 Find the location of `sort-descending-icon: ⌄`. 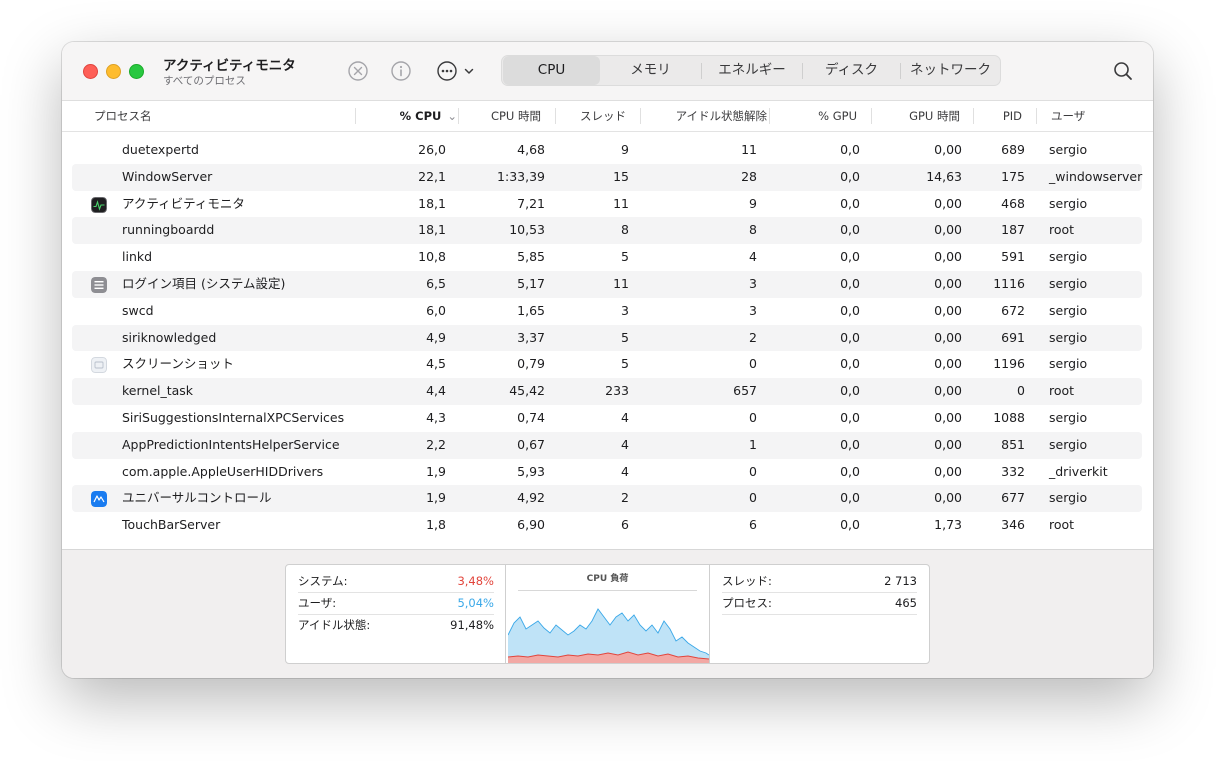

sort-descending-icon: ⌄ is located at coordinates (452, 116).